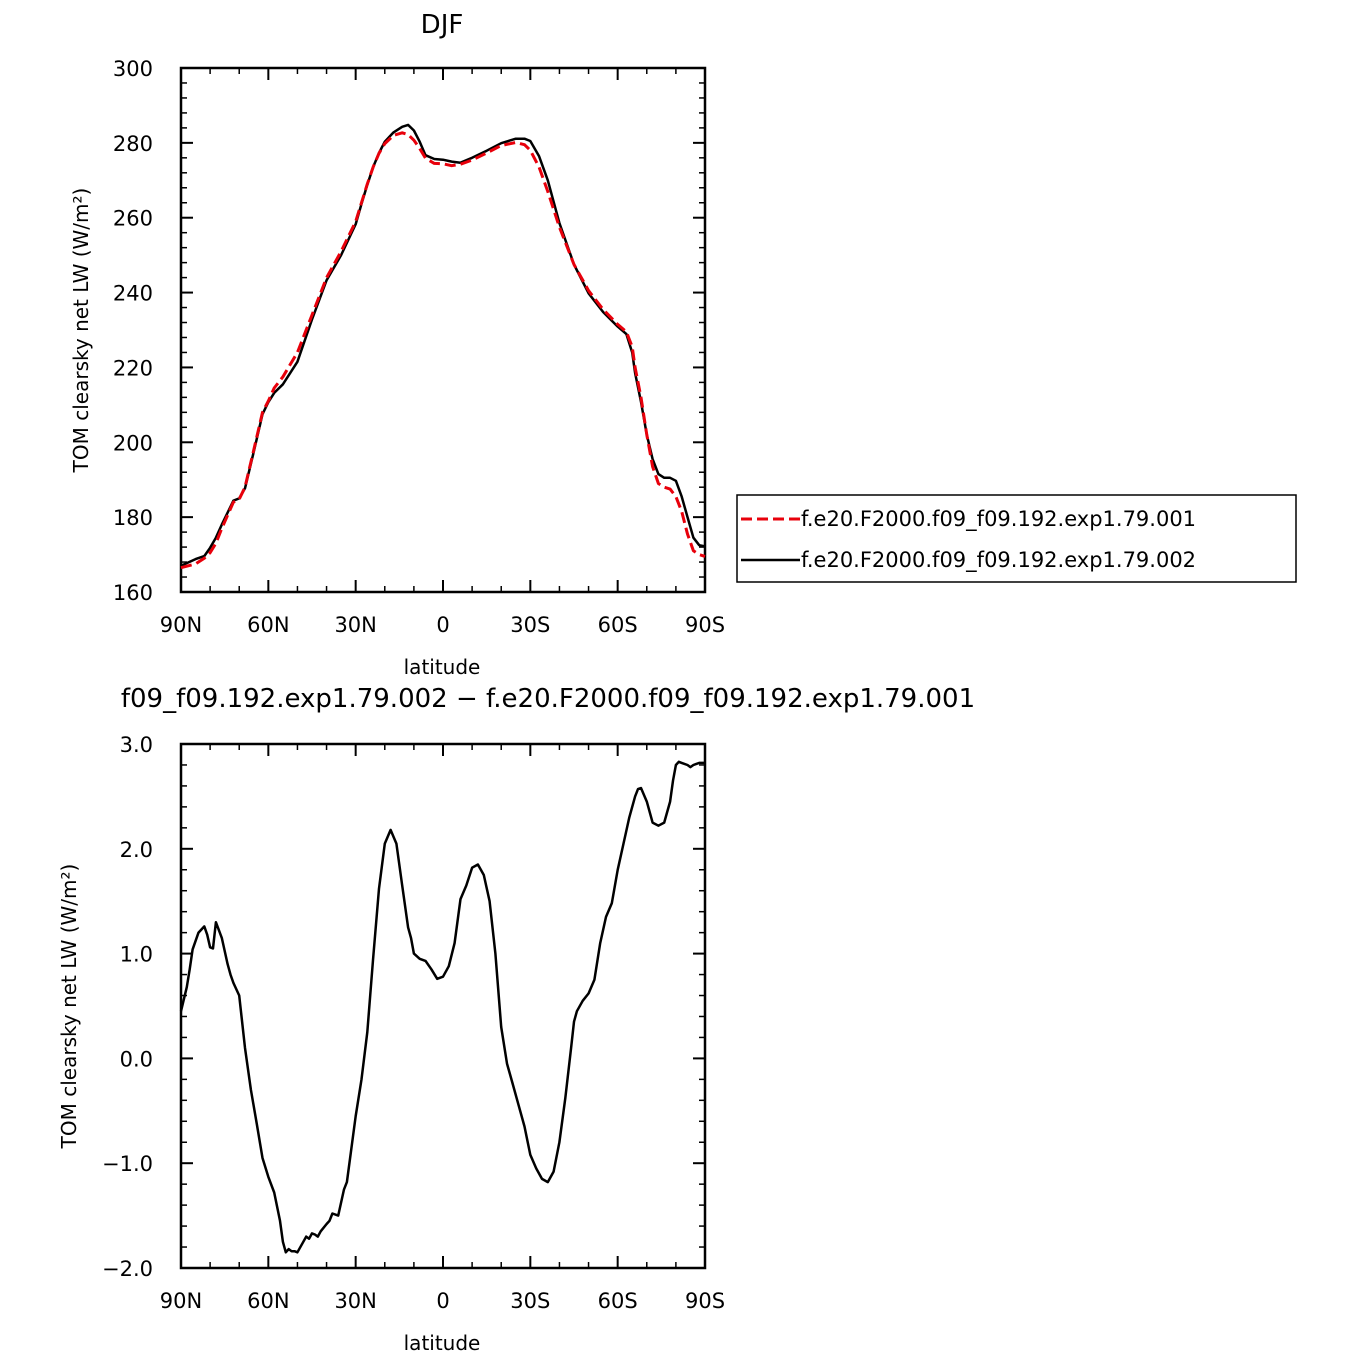 The image size is (1363, 1363). What do you see at coordinates (355, 1301) in the screenshot?
I see `bottom-x-tick-label: 30N` at bounding box center [355, 1301].